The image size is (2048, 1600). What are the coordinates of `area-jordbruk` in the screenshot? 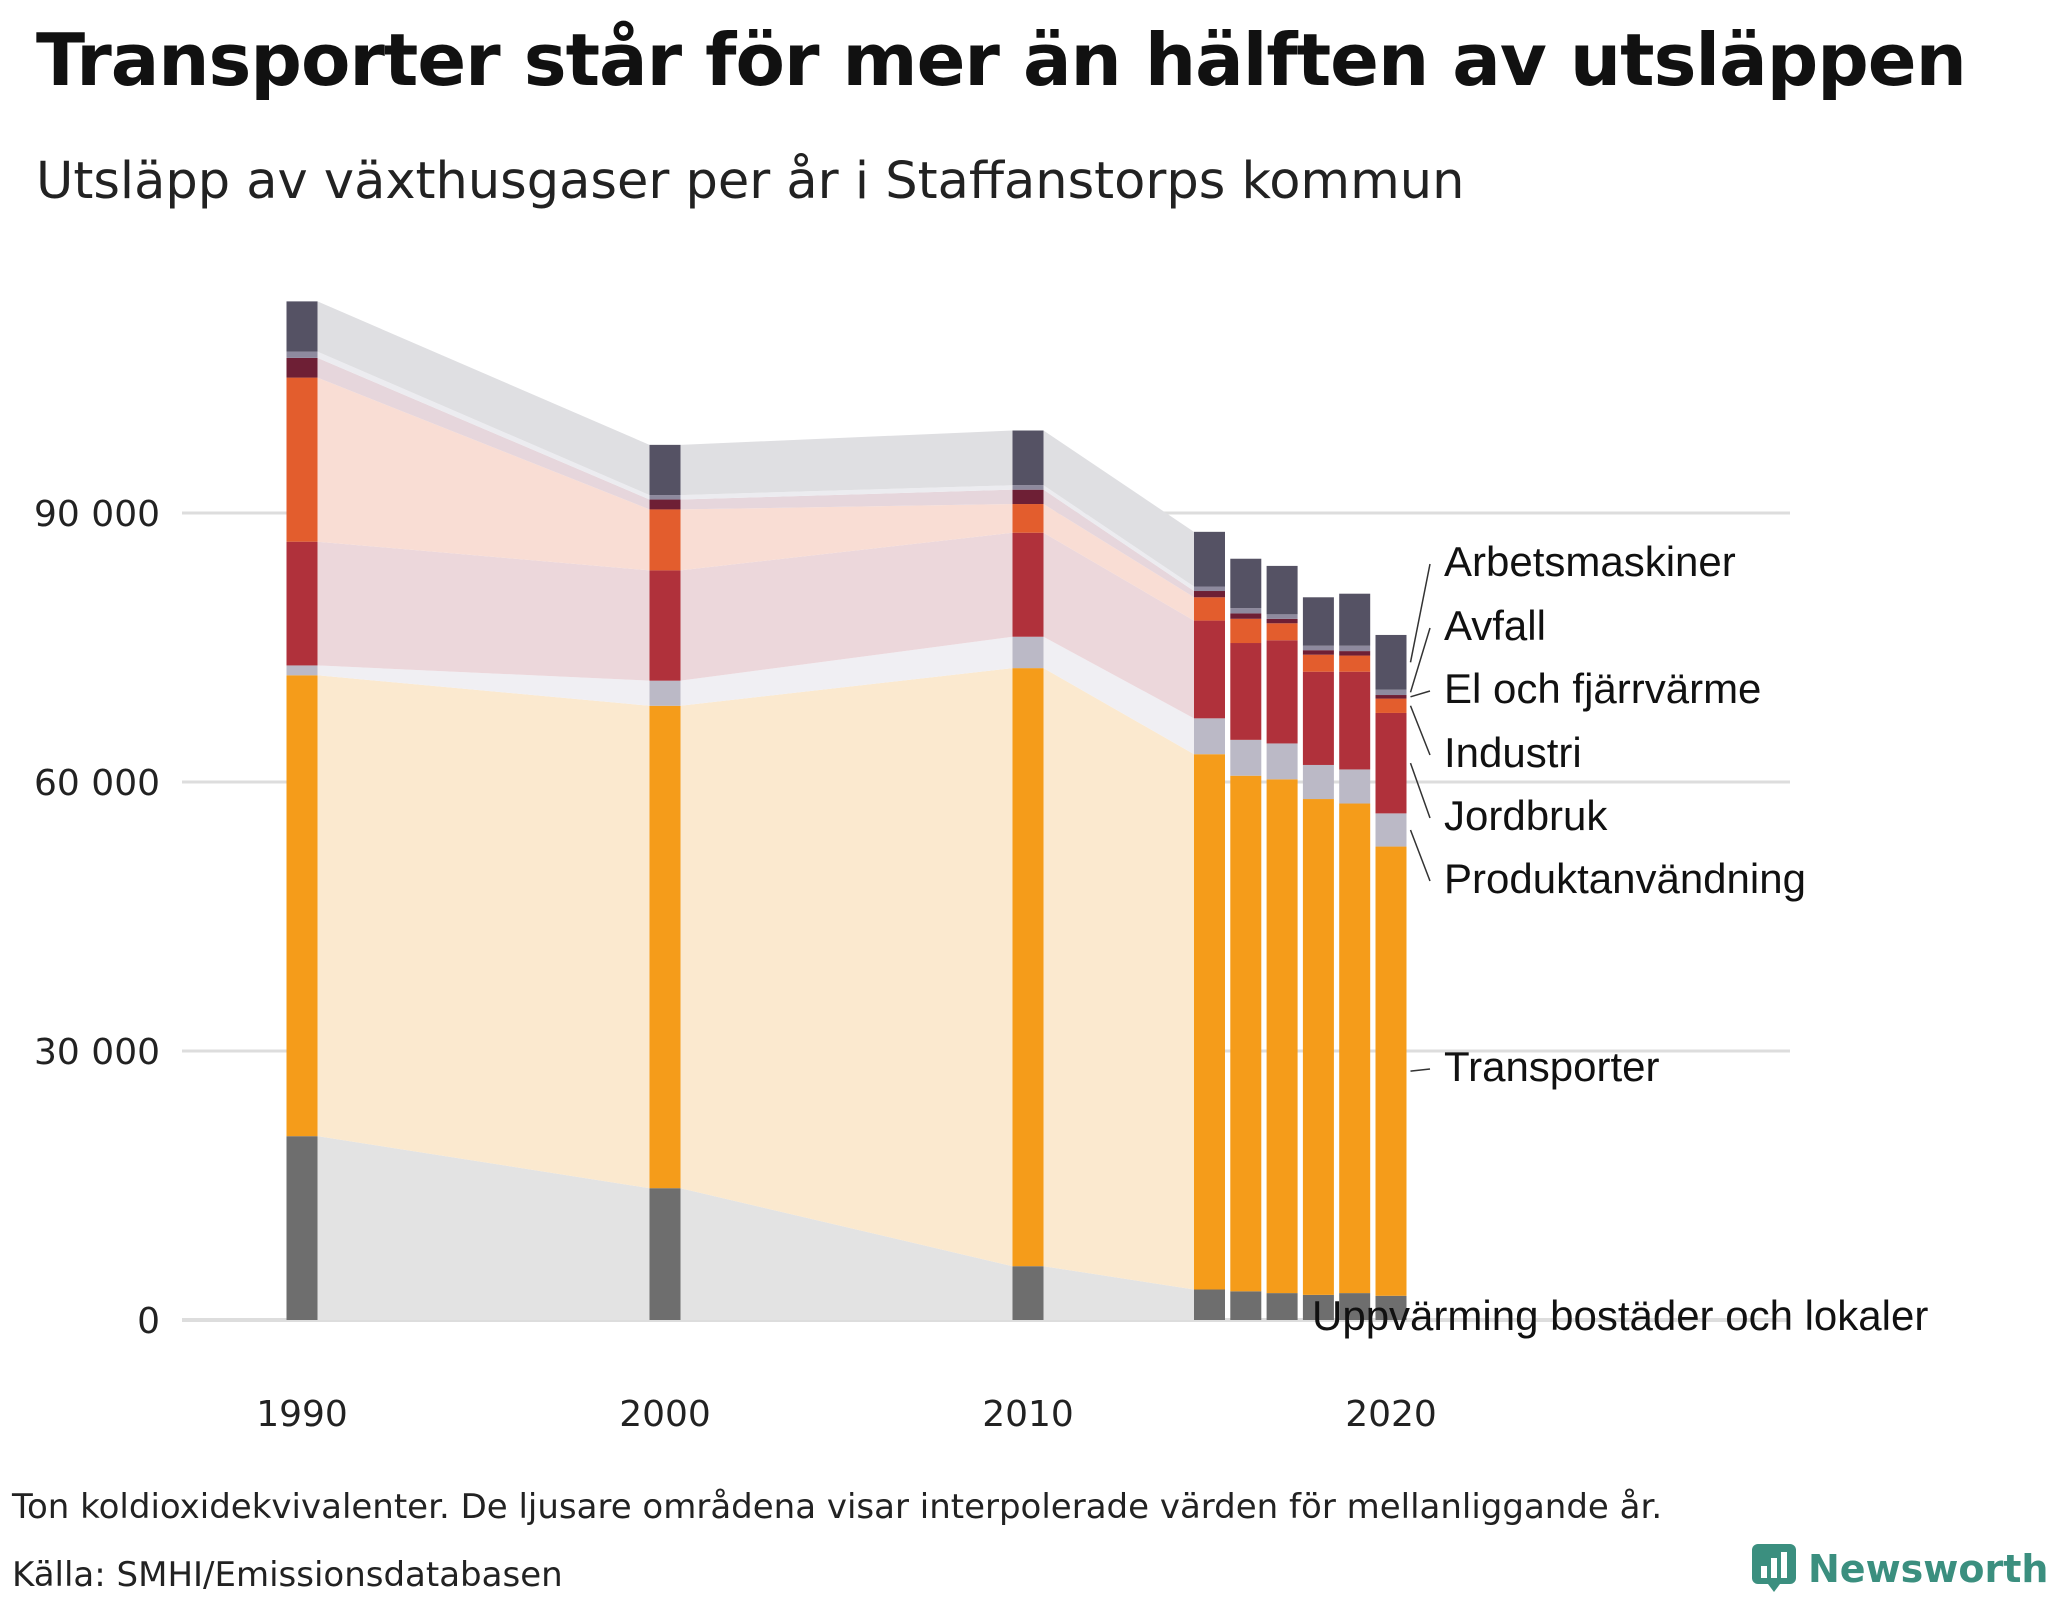 It's located at (846, 606).